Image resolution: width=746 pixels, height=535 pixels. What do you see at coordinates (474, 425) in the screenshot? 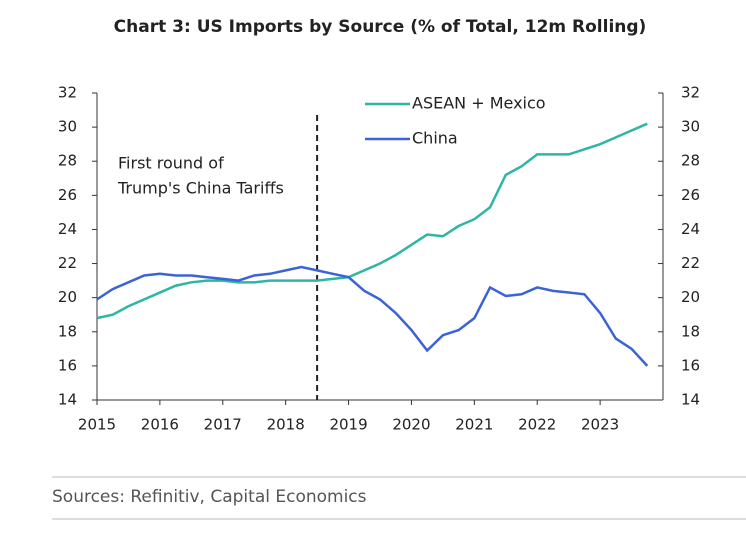
I see `x-tick-label: 2021` at bounding box center [474, 425].